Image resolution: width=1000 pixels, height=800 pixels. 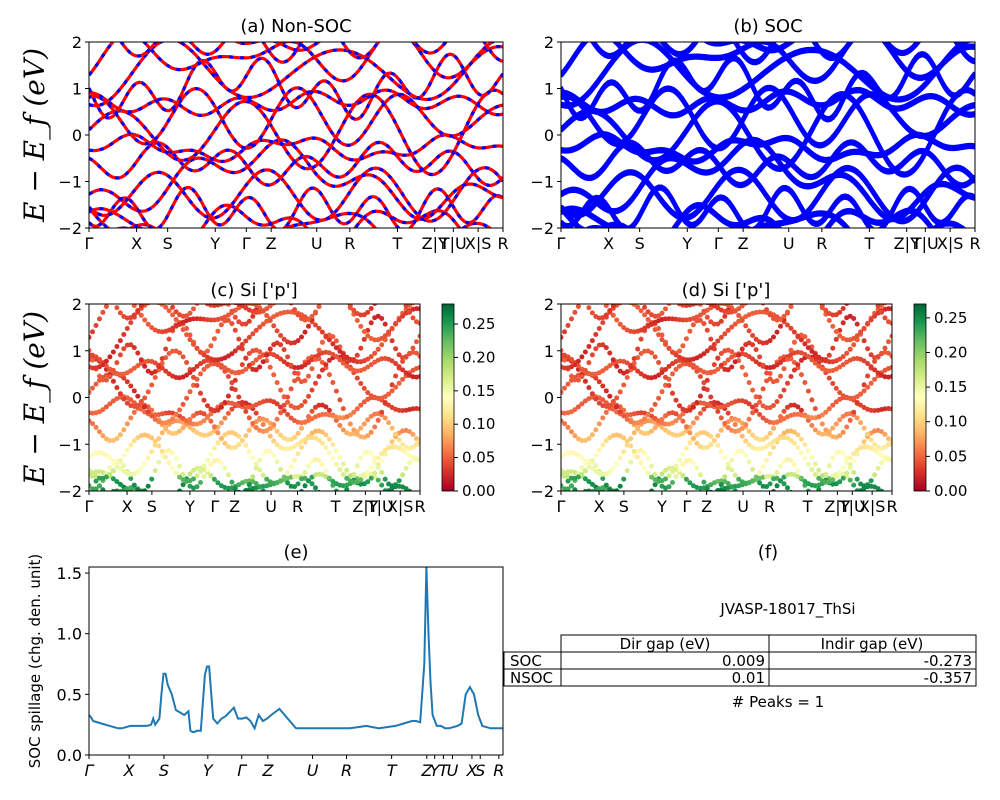 I want to click on panel-a-title: (a) Non-SOC, so click(x=295, y=26).